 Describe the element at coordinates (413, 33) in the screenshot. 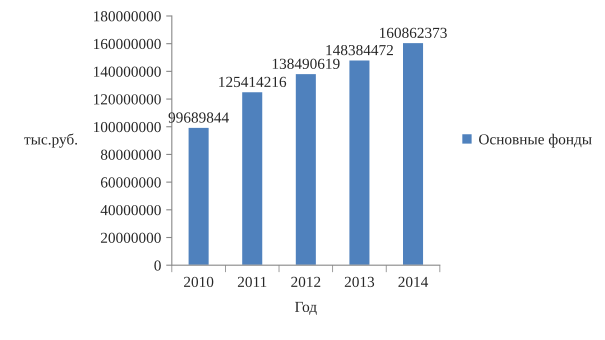

I see `data-label: 160862373` at that location.